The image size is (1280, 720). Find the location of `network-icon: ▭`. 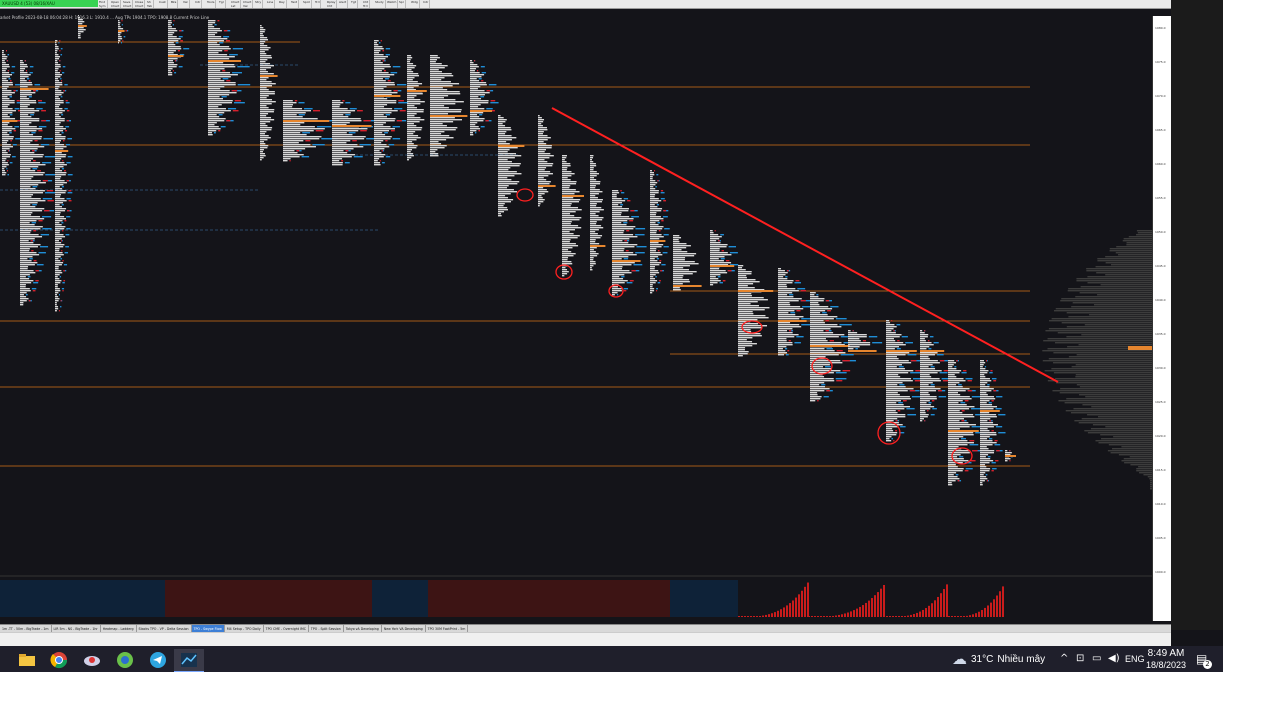

network-icon: ▭ is located at coordinates (1097, 658).